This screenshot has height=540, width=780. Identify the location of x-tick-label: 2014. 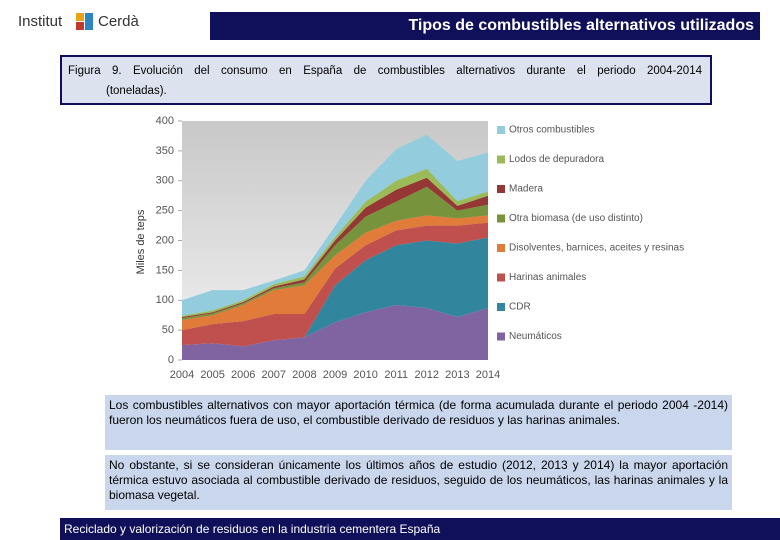
(488, 375).